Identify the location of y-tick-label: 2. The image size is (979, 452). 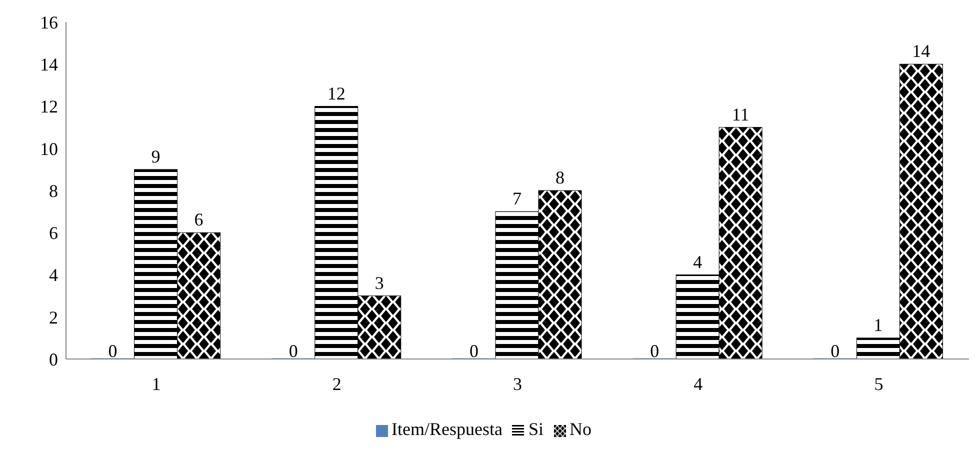
(53, 317).